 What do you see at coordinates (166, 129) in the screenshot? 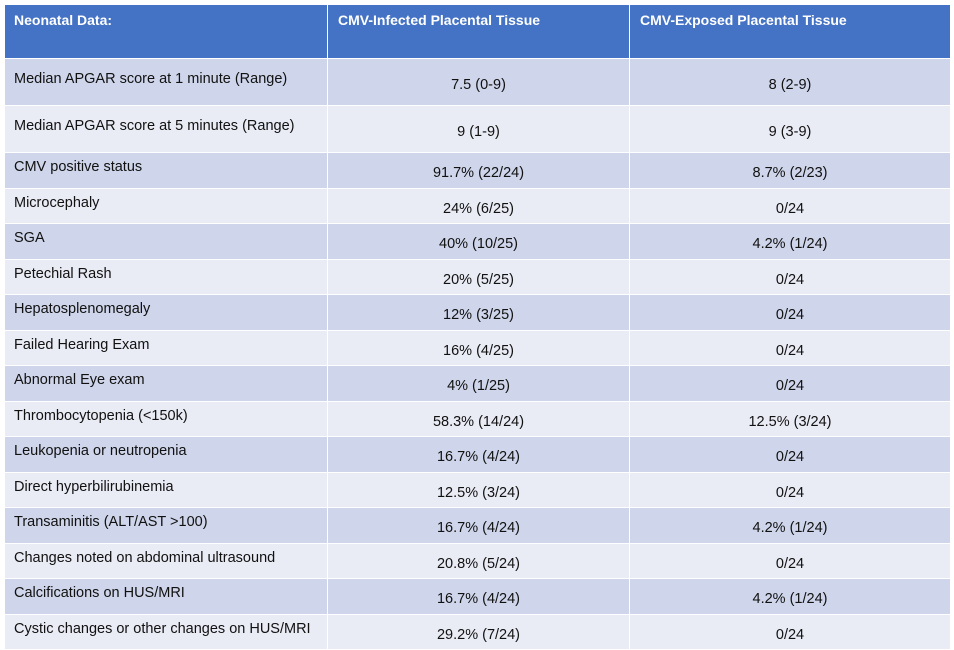
I see `row-label: Median APGAR score at 5 minutes (Range)` at bounding box center [166, 129].